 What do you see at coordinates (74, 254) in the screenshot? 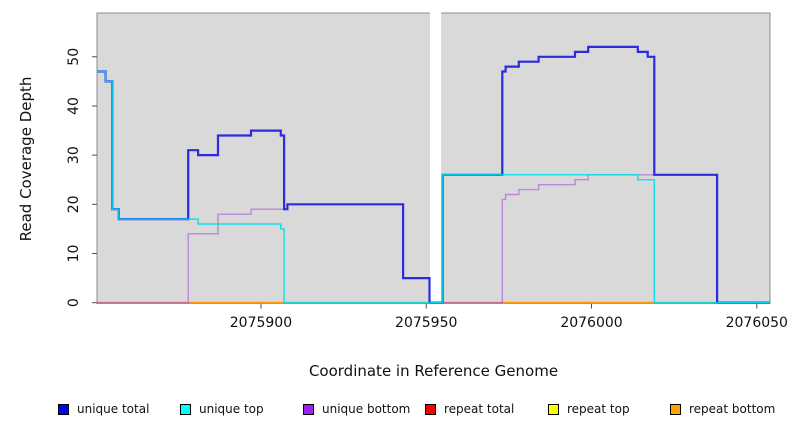
I see `y-tick-label: 10` at bounding box center [74, 254].